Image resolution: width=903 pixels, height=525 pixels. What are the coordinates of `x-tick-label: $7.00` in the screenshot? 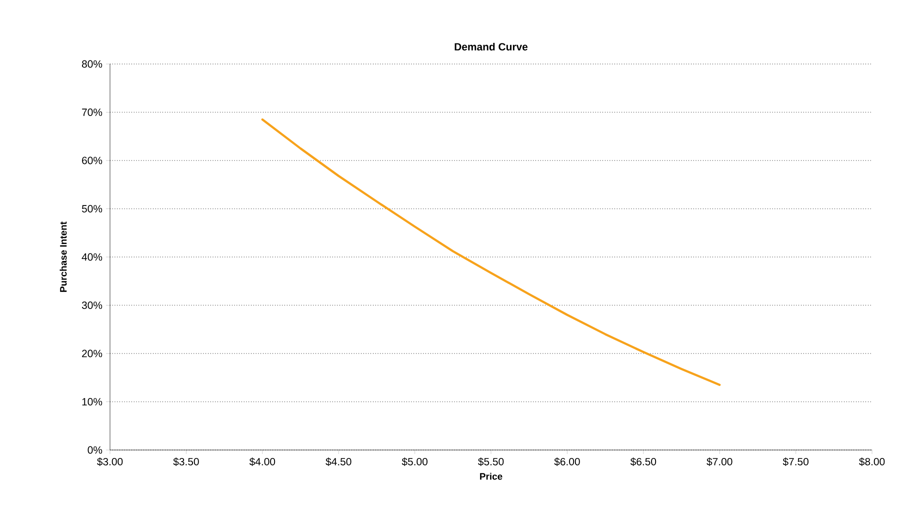 It's located at (719, 462).